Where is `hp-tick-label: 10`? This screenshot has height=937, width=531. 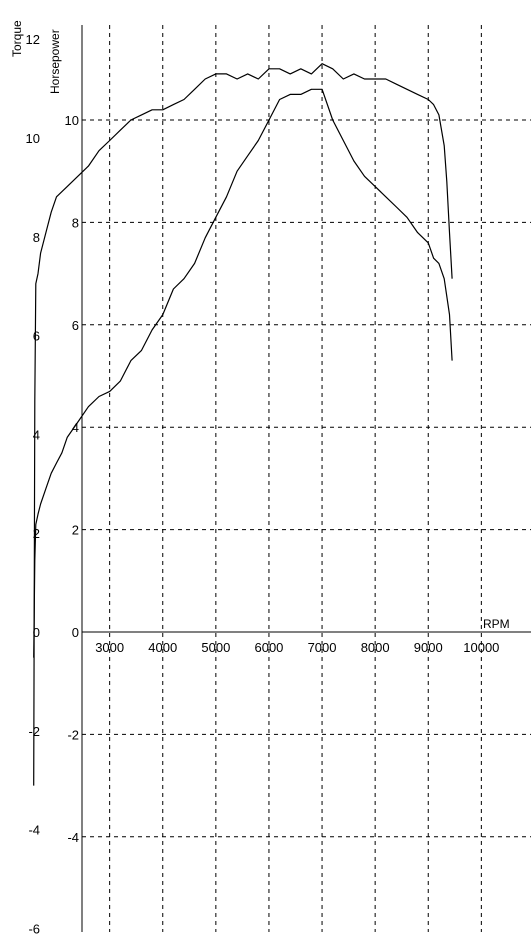 hp-tick-label: 10 is located at coordinates (72, 120).